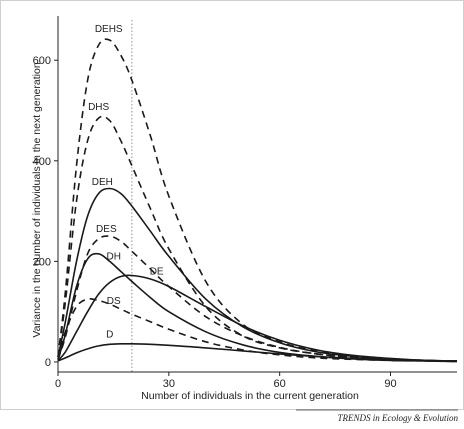 The image size is (464, 429). What do you see at coordinates (126, 182) in the screenshot?
I see `curve-label-layer: DEHS DHS DEH DES DH DE DS D` at bounding box center [126, 182].